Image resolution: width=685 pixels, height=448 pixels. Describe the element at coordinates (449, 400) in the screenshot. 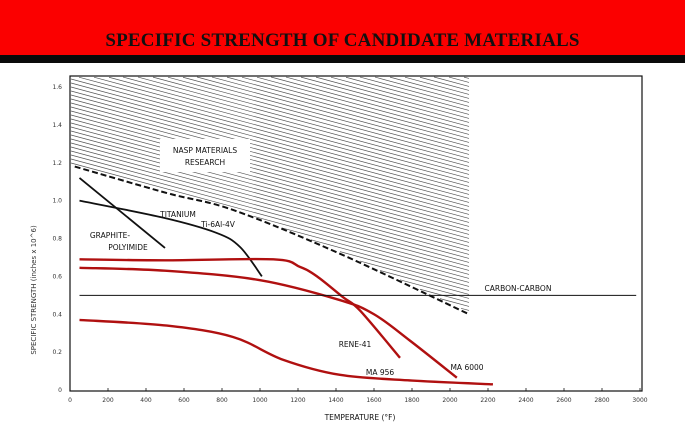

I see `x-tick-label: 2000` at that location.